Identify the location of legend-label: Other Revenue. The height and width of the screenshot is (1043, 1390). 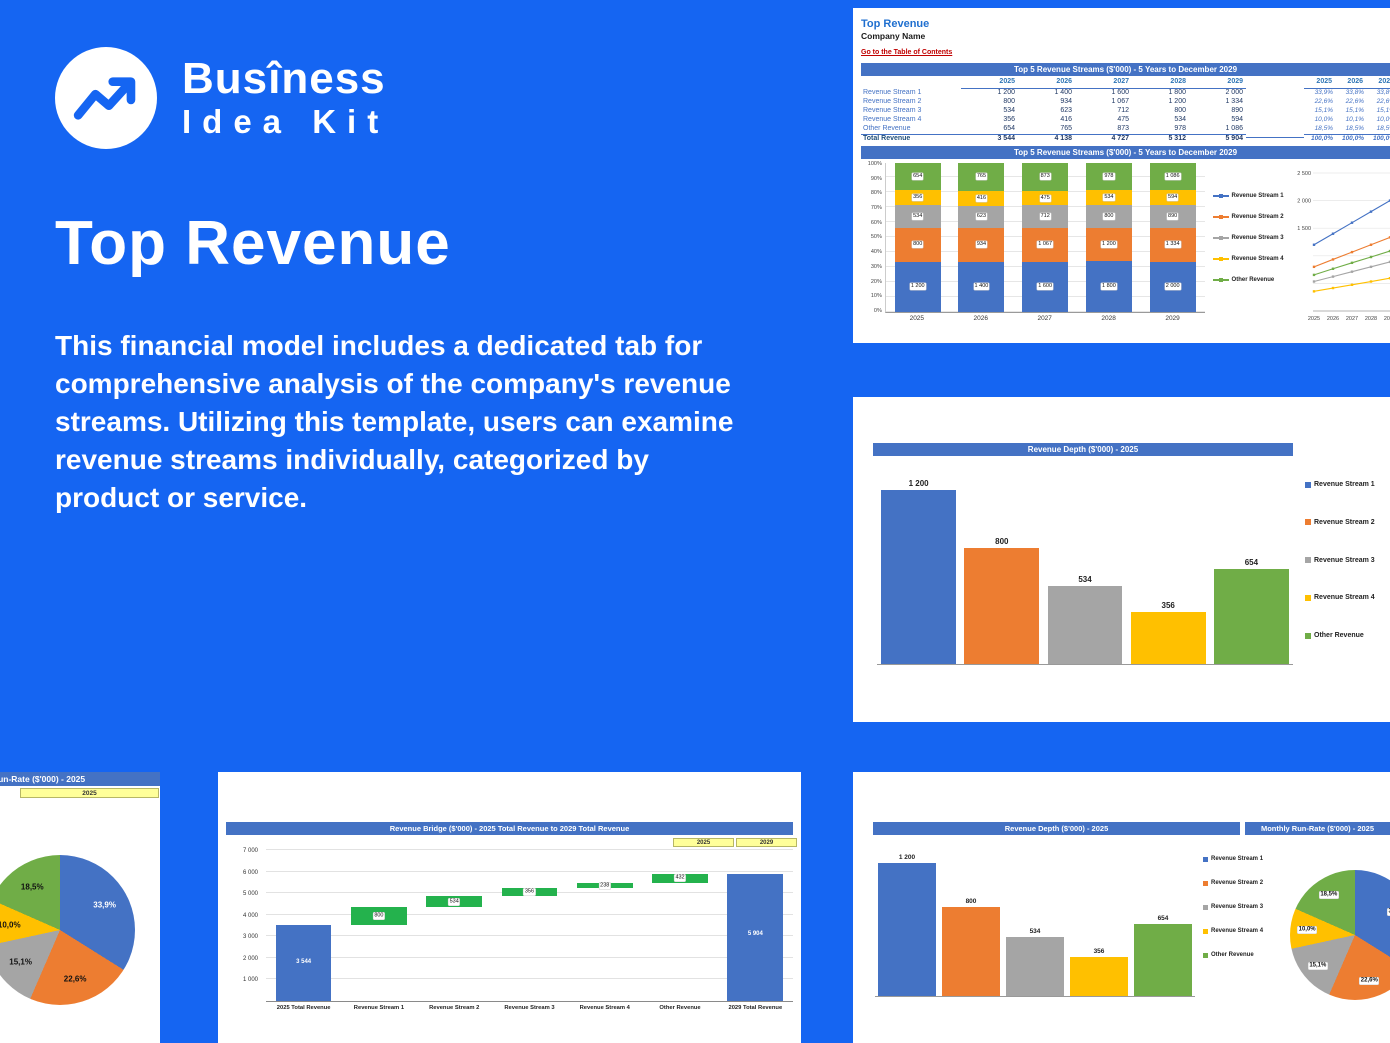
(1339, 635).